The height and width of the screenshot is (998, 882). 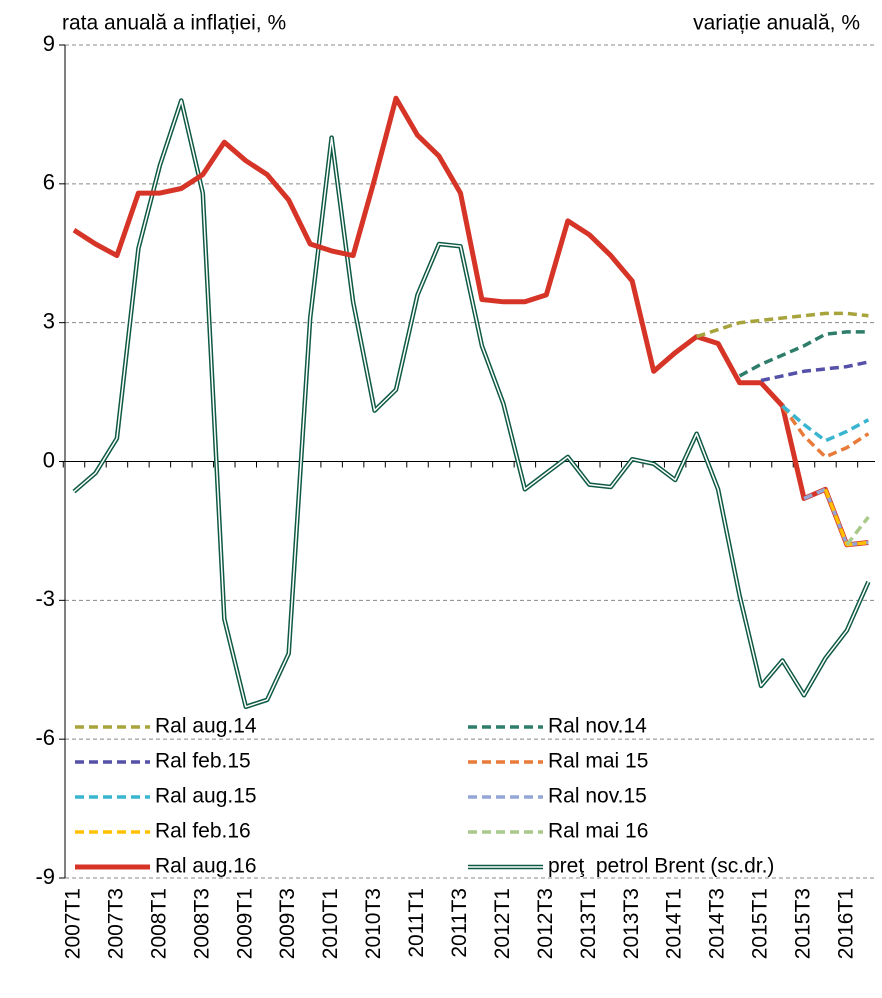 What do you see at coordinates (158, 923) in the screenshot?
I see `x-tick-label: 2008T1` at bounding box center [158, 923].